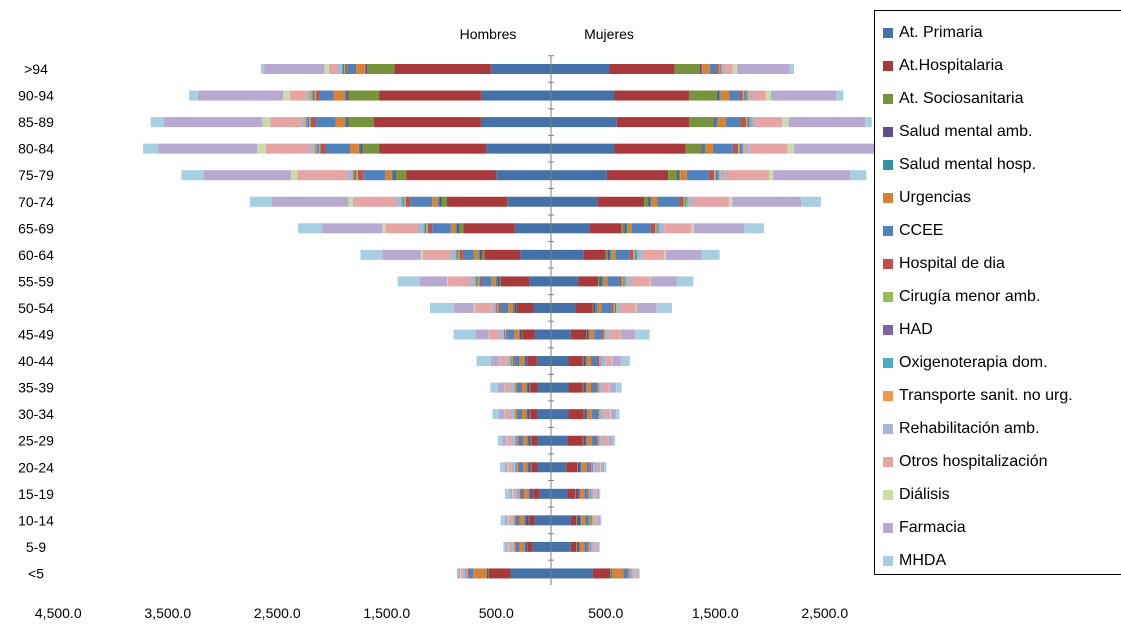  What do you see at coordinates (36, 175) in the screenshot?
I see `category-label: 75-79` at bounding box center [36, 175].